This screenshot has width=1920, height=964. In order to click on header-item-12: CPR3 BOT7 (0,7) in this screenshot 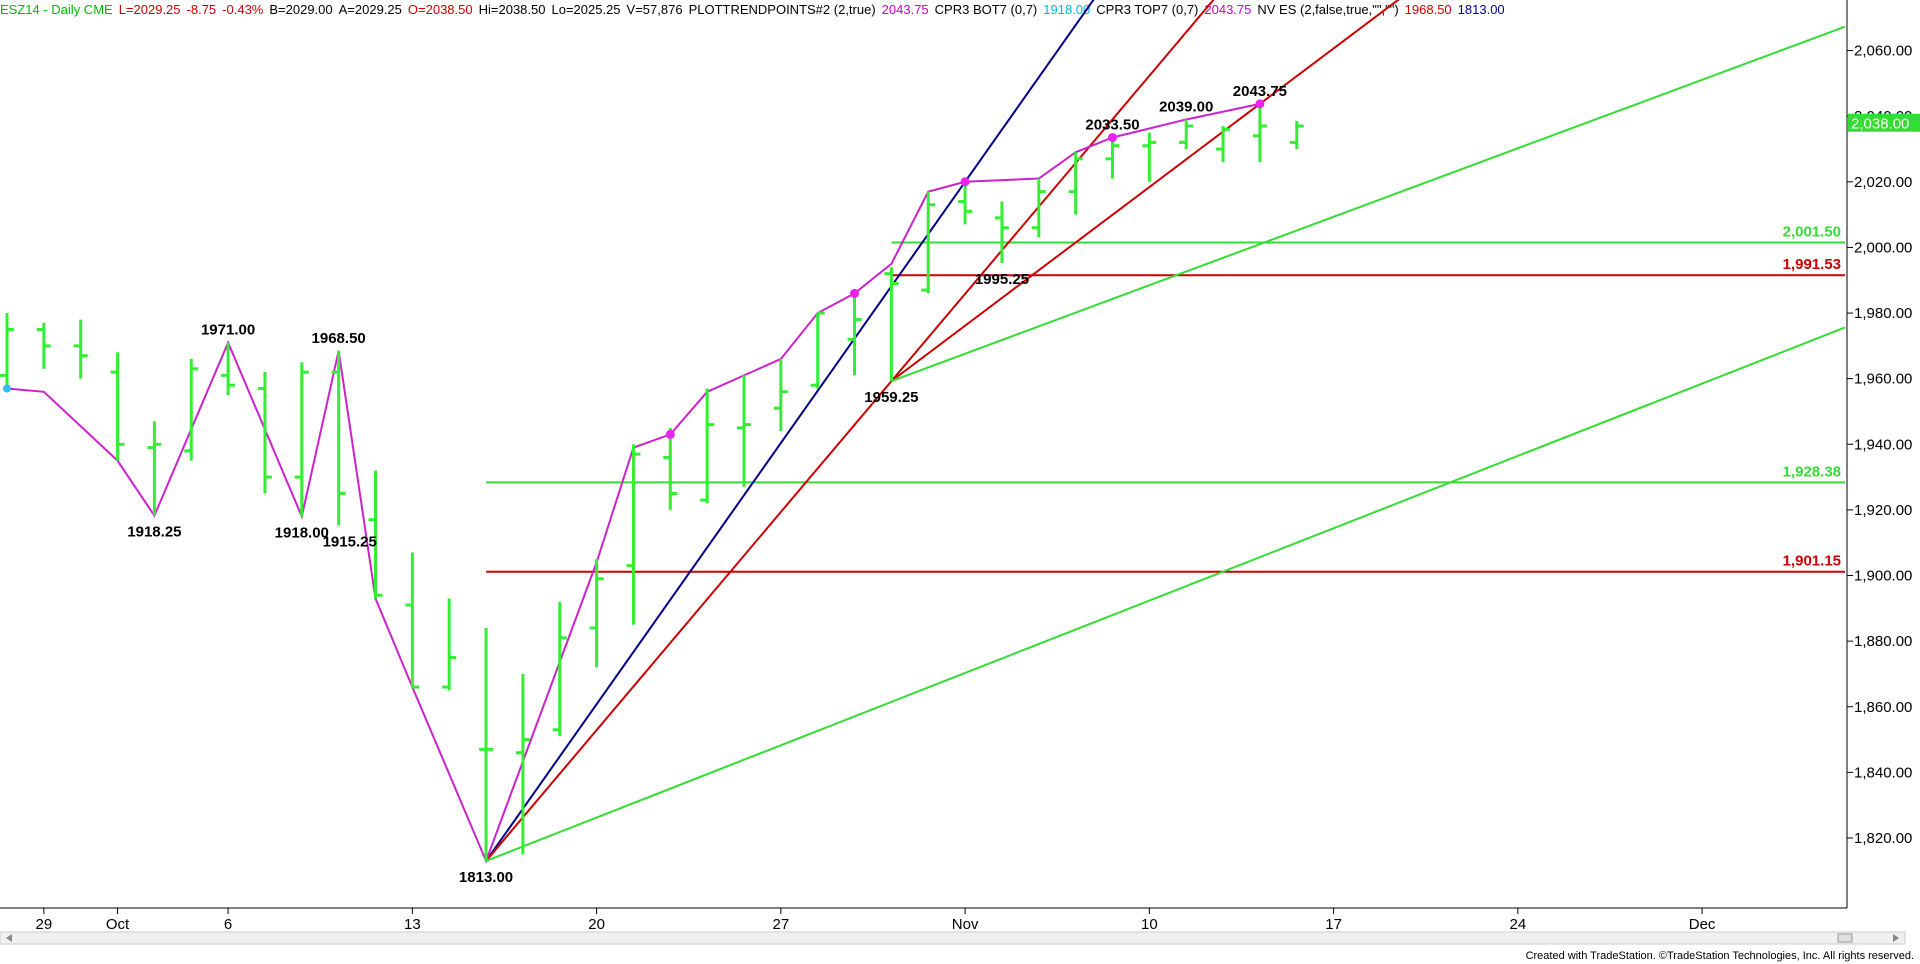, I will do `click(986, 9)`.